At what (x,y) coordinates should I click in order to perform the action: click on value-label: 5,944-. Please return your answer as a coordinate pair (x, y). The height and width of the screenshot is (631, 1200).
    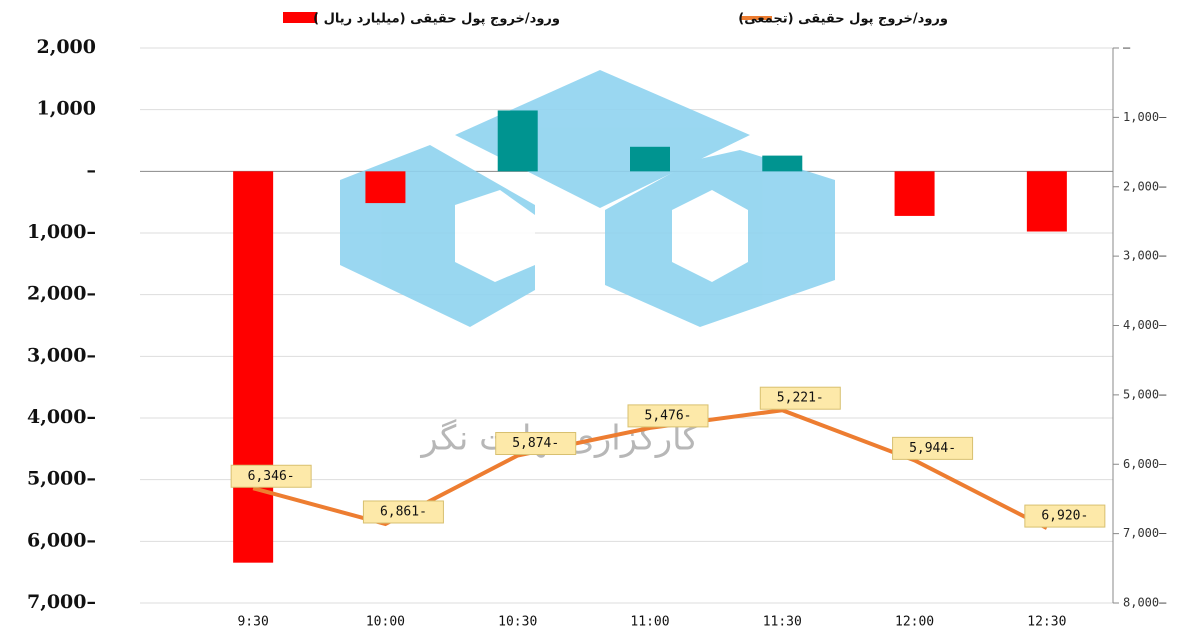
    Looking at the image, I should click on (933, 448).